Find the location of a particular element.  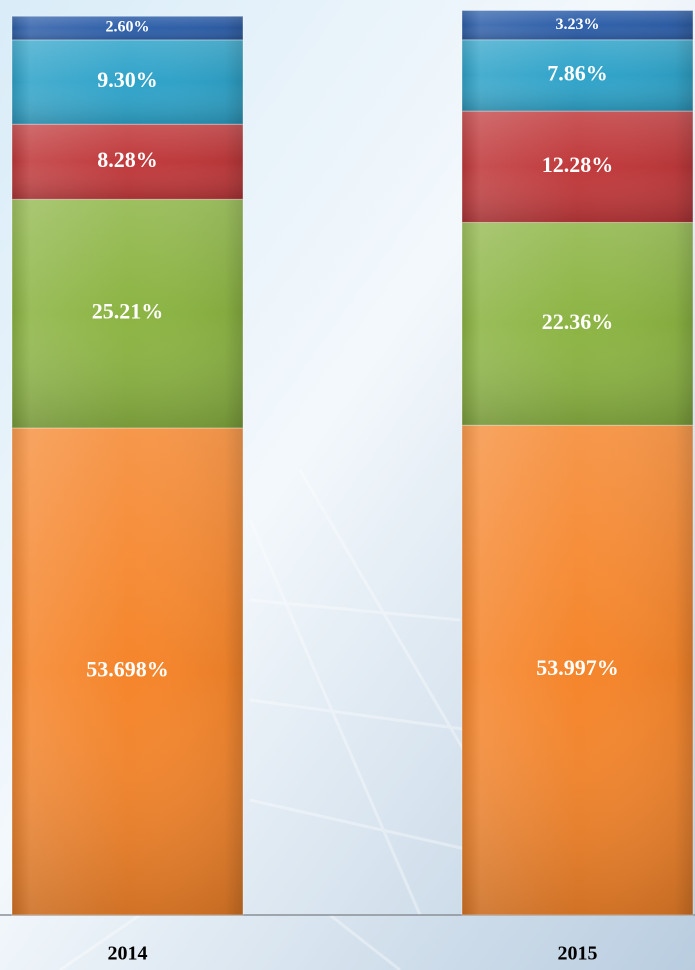

data-label: 2.60% is located at coordinates (128, 27).